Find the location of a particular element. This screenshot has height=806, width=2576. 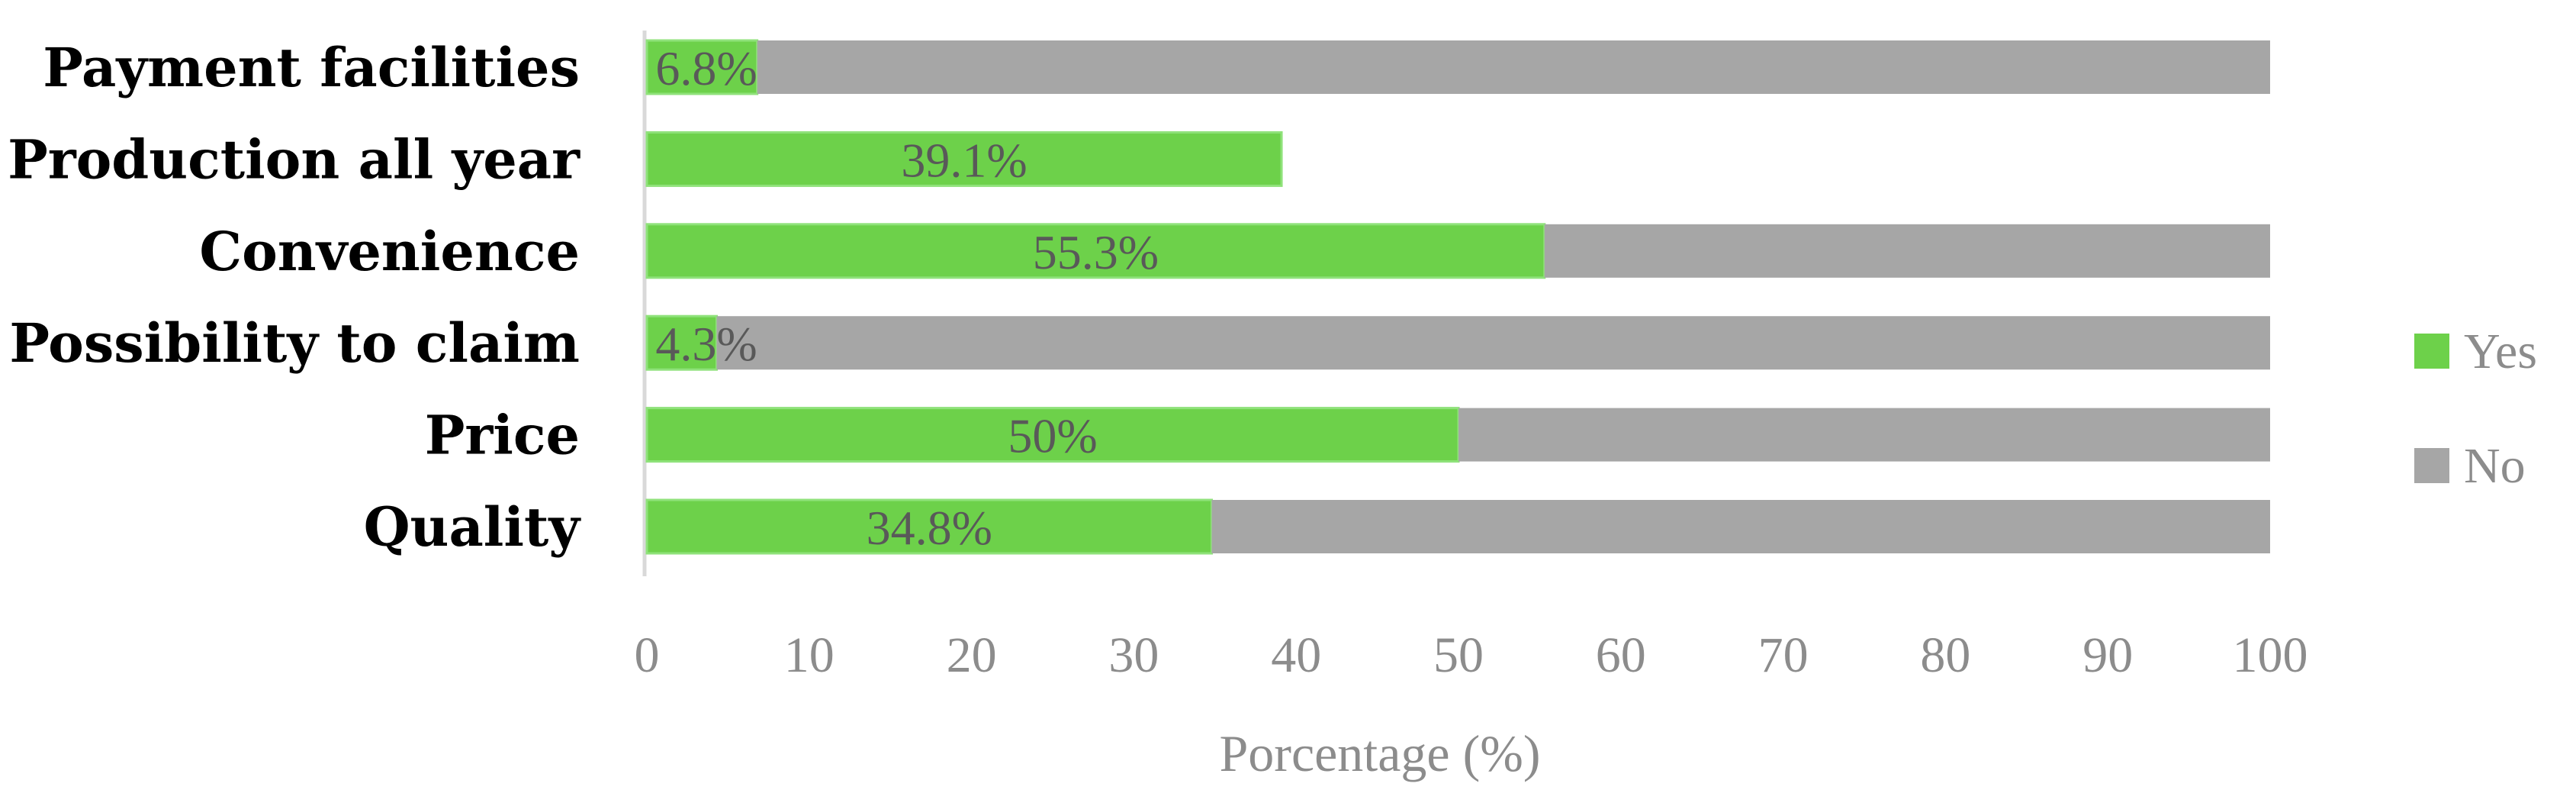

x-tick-labels: 0 10 20 30 40 50 60 70 80 90 100 is located at coordinates (1471, 655).